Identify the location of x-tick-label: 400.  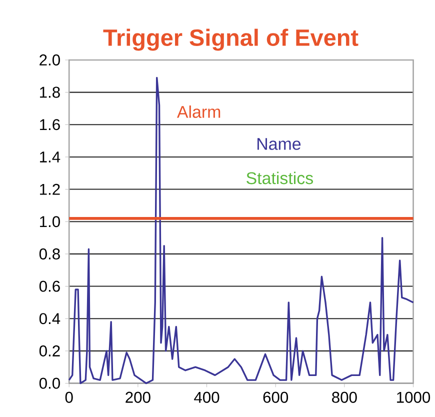
(207, 398).